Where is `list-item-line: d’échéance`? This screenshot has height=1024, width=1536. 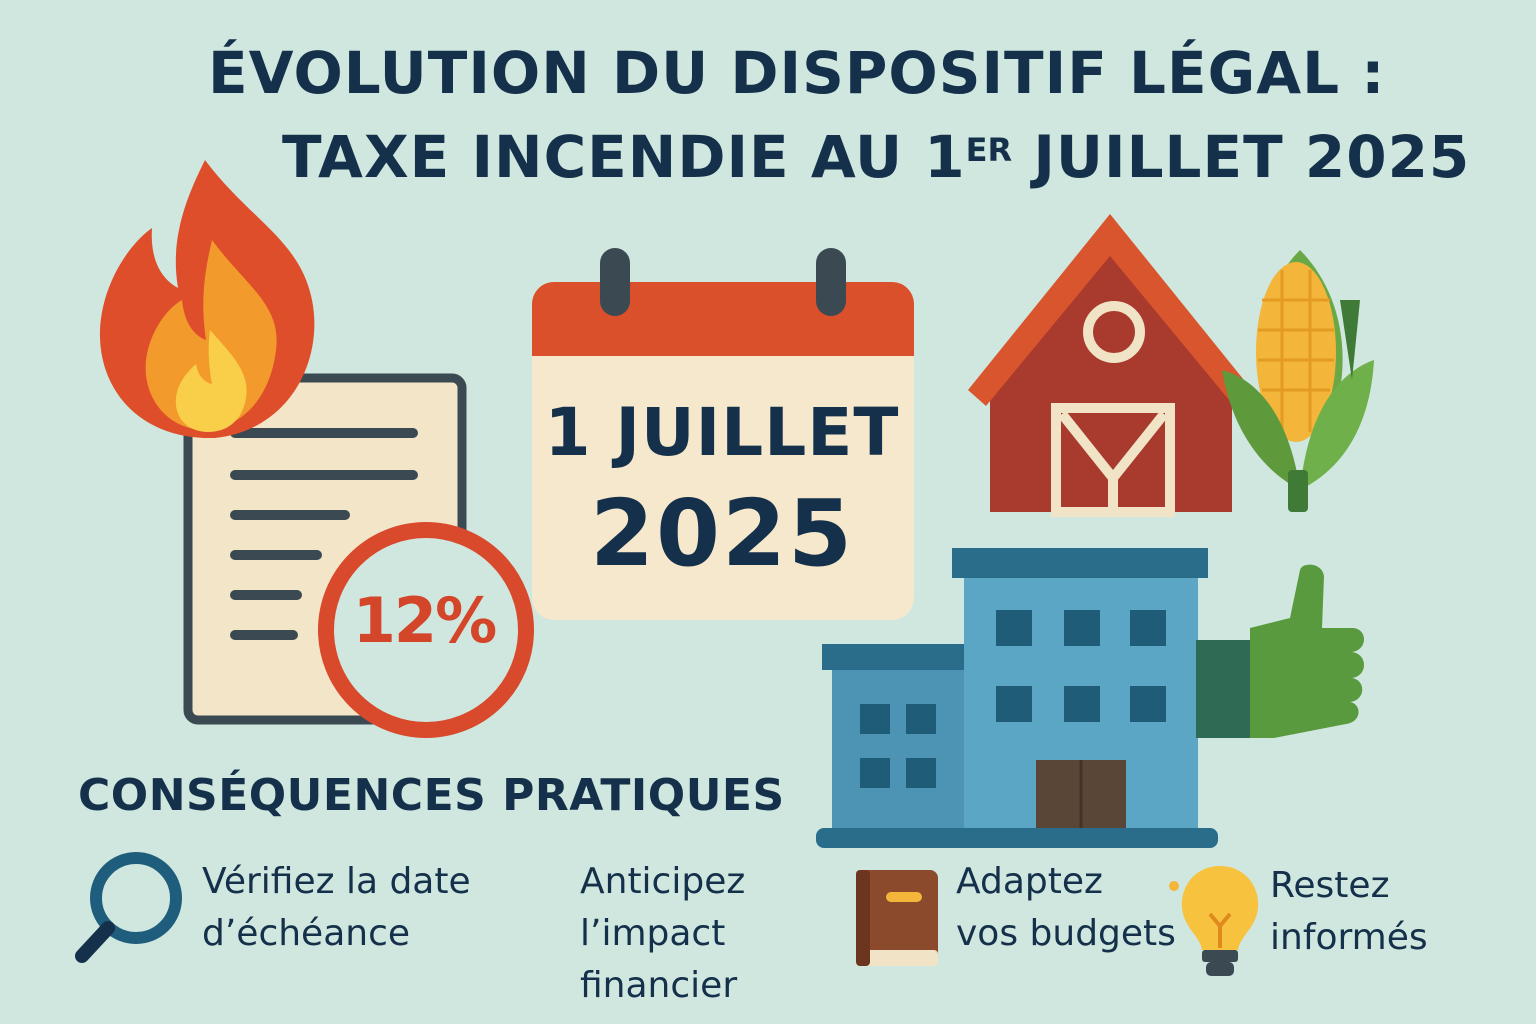 list-item-line: d’échéance is located at coordinates (306, 933).